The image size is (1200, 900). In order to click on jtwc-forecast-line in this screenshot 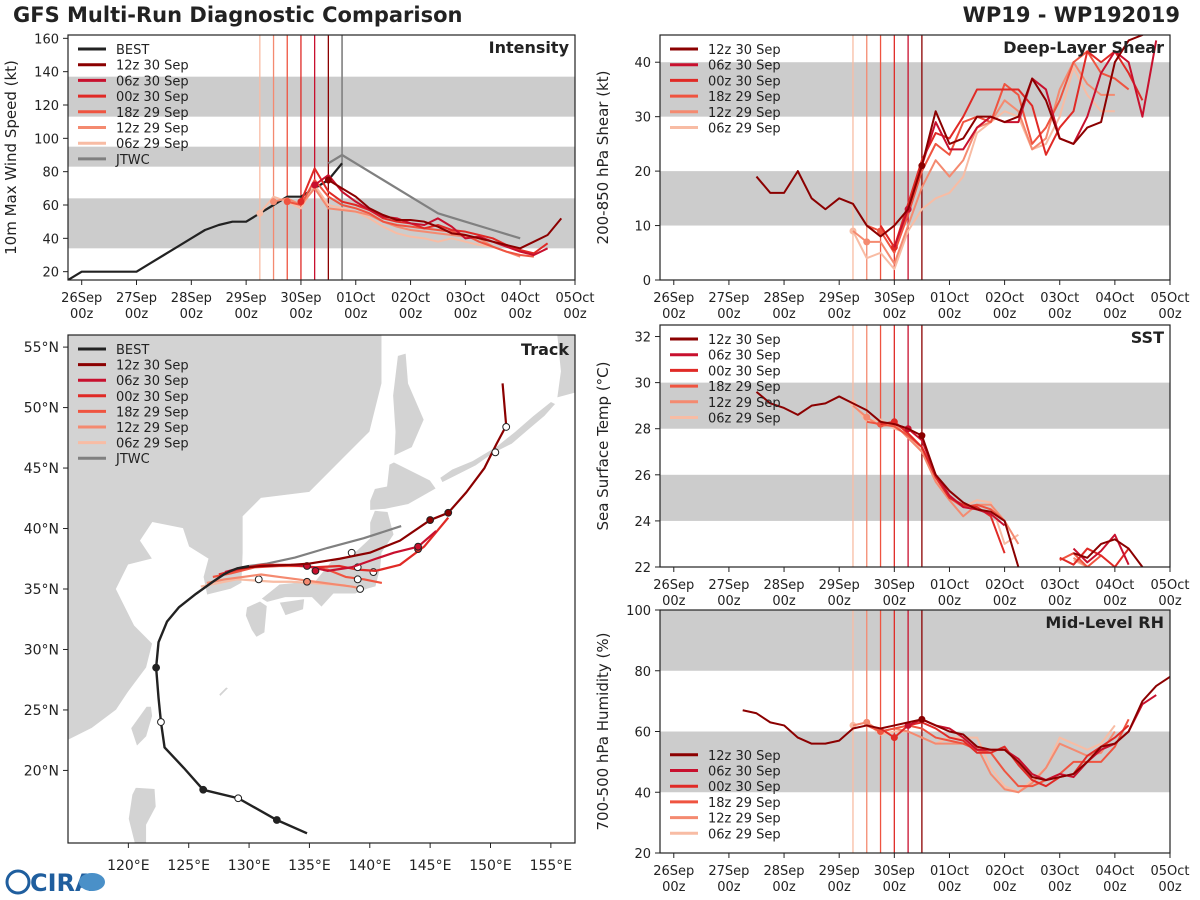, I will do `click(424, 196)`.